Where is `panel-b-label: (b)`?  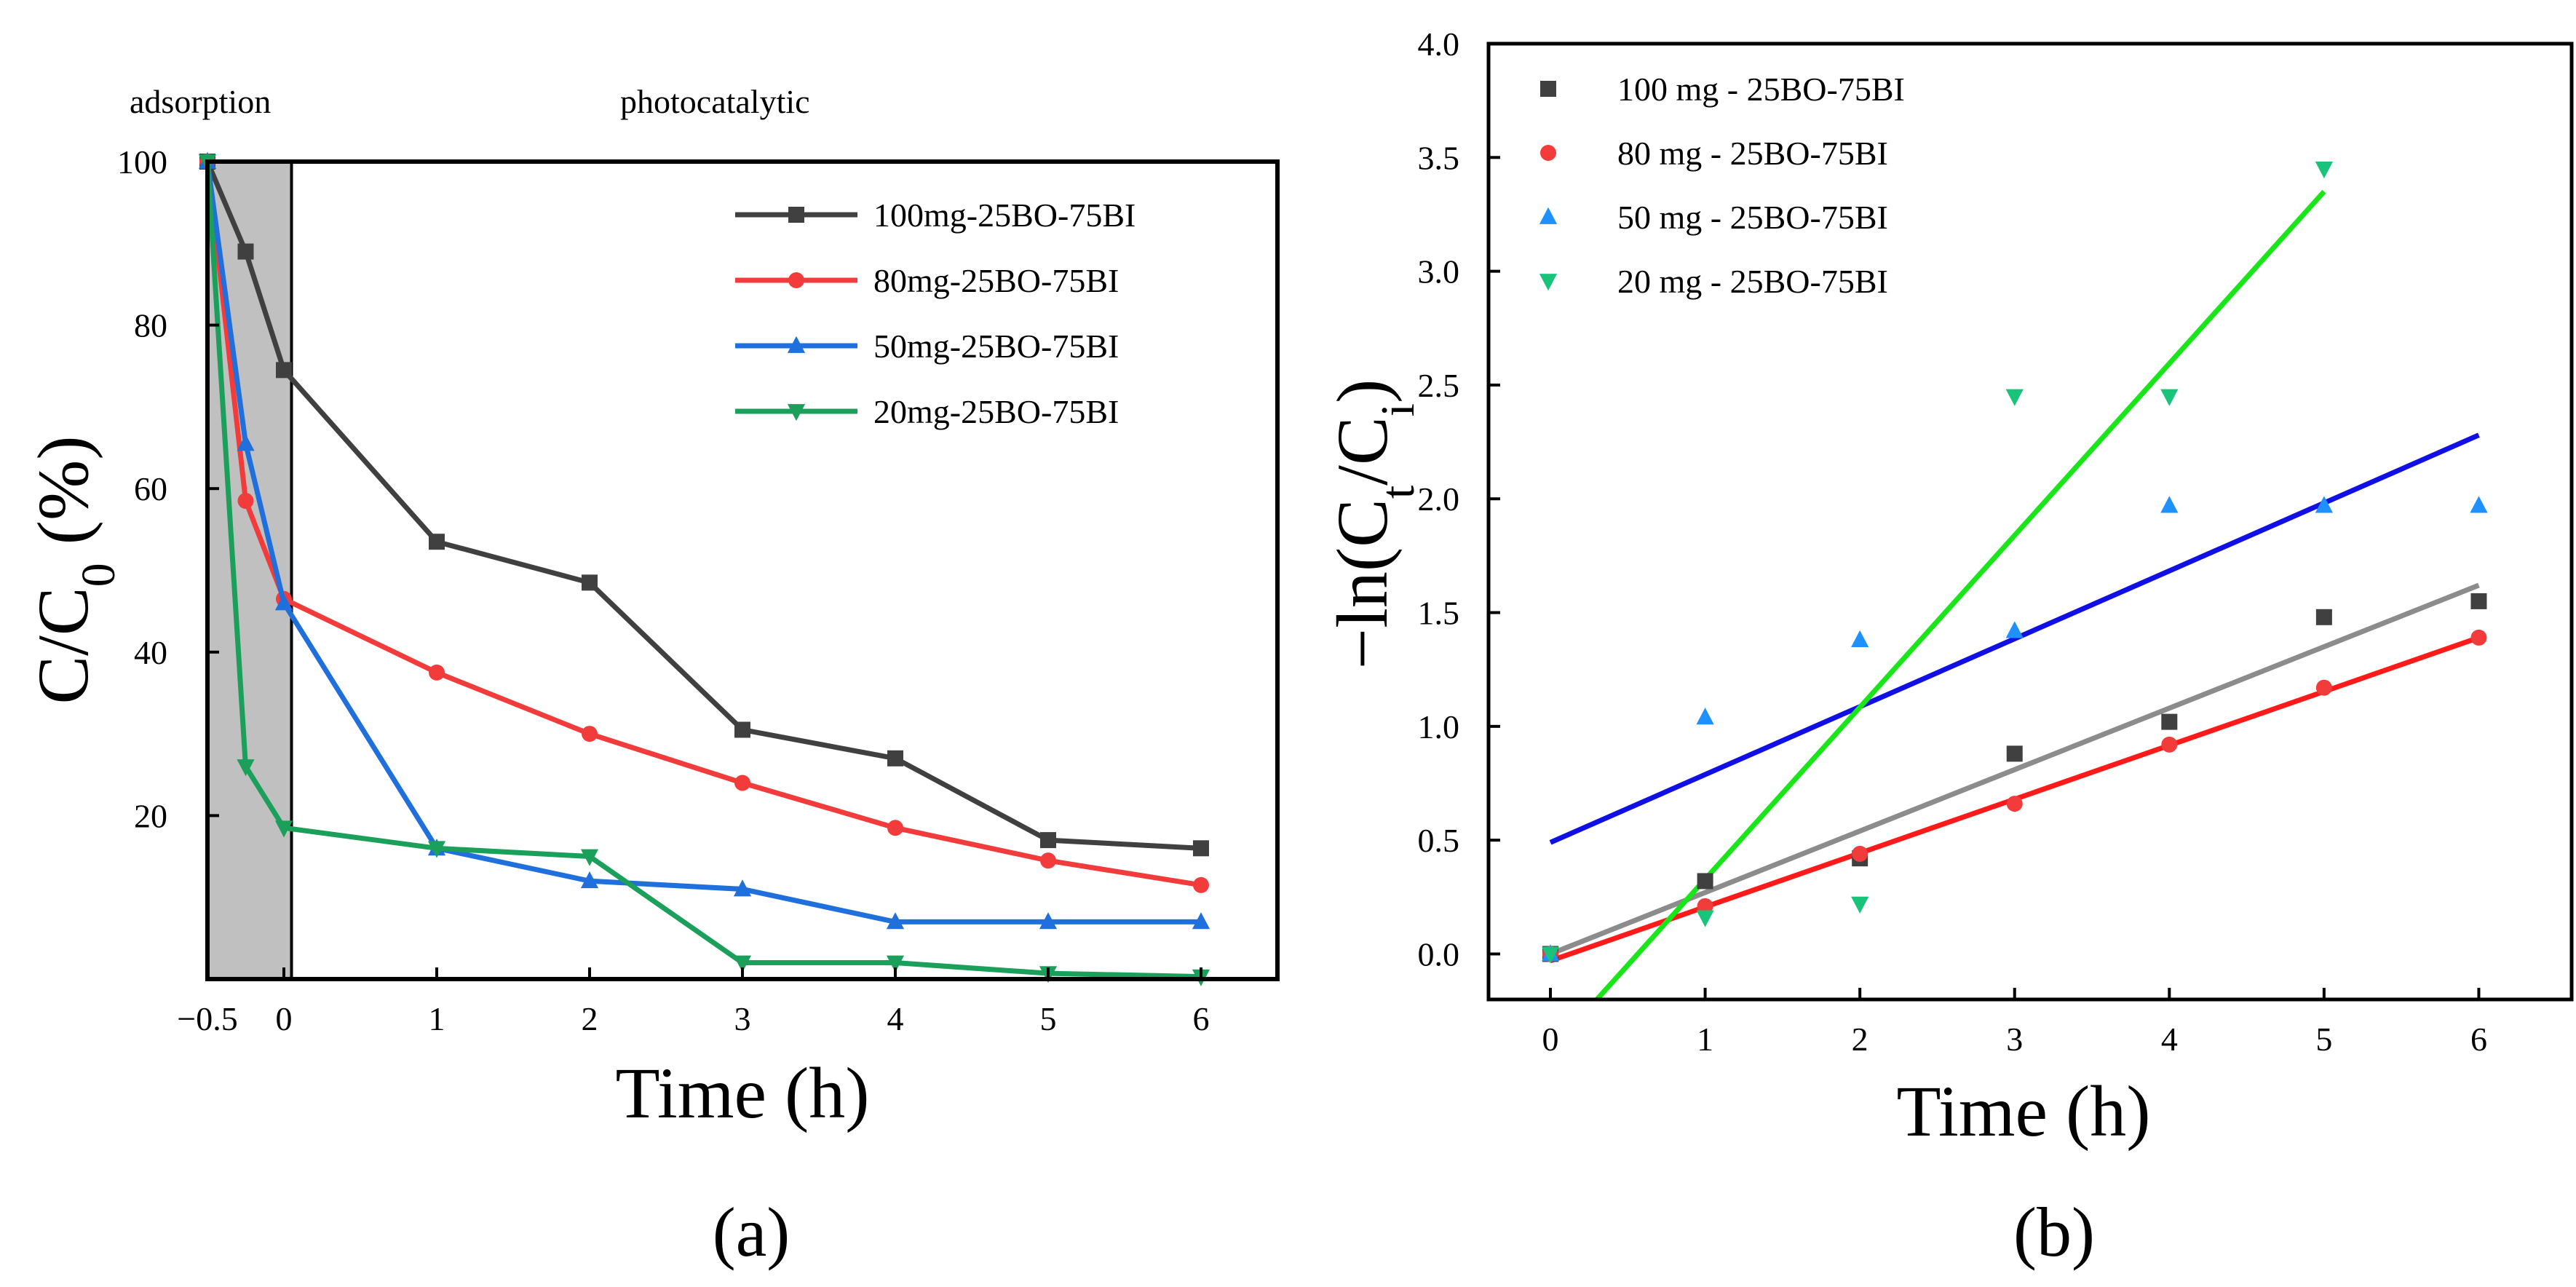
panel-b-label: (b) is located at coordinates (2054, 1232).